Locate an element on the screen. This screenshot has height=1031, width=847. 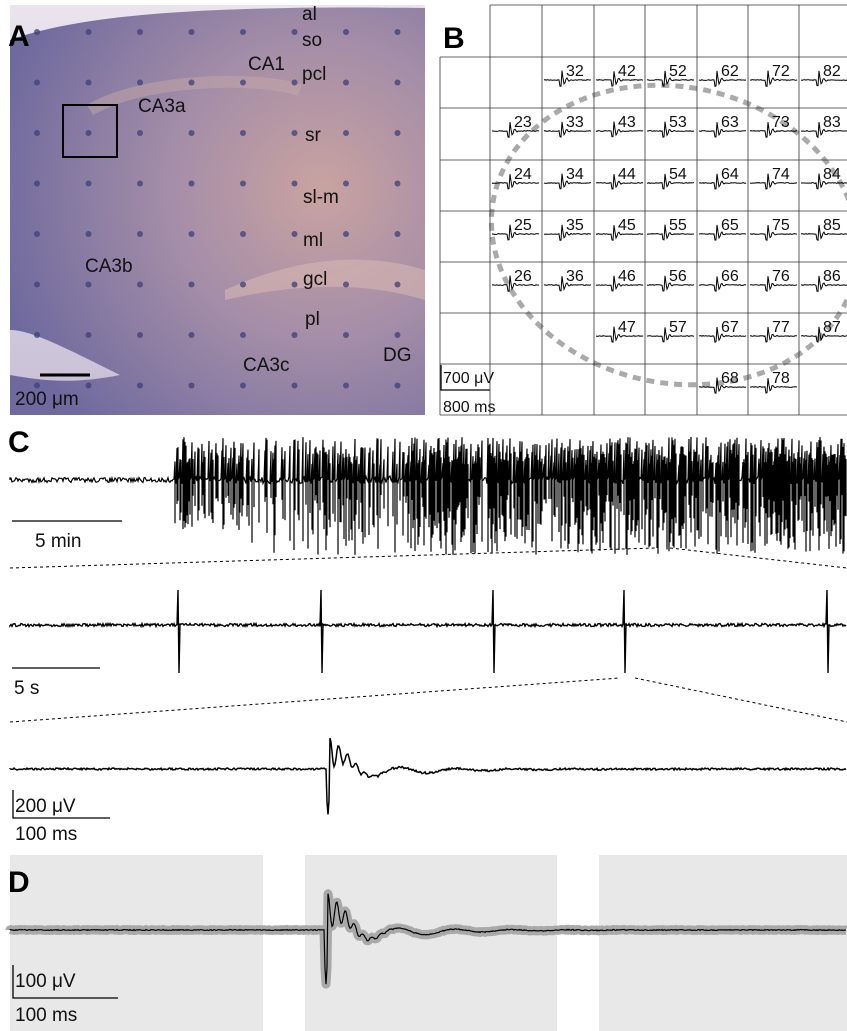
electrode-number: 53 is located at coordinates (678, 122).